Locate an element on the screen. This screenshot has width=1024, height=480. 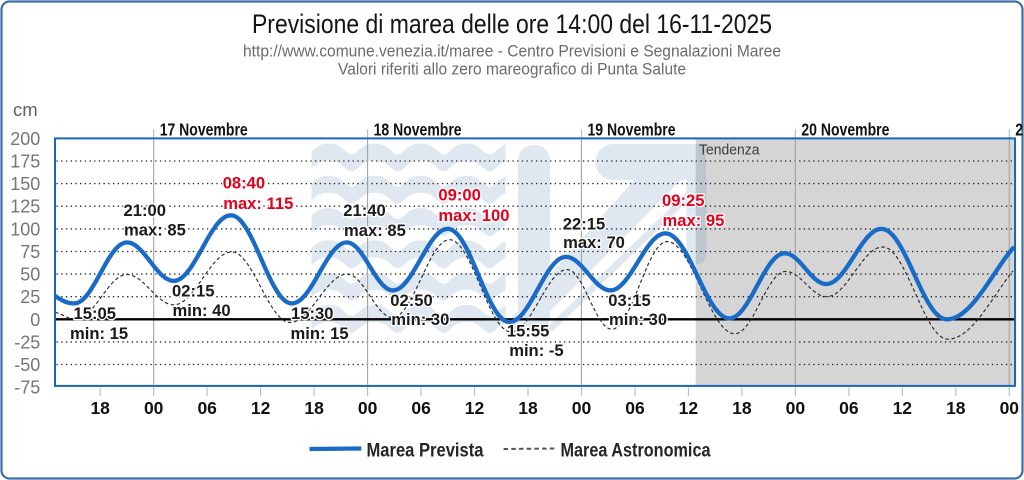
svg-text: 03:15 is located at coordinates (629, 300).